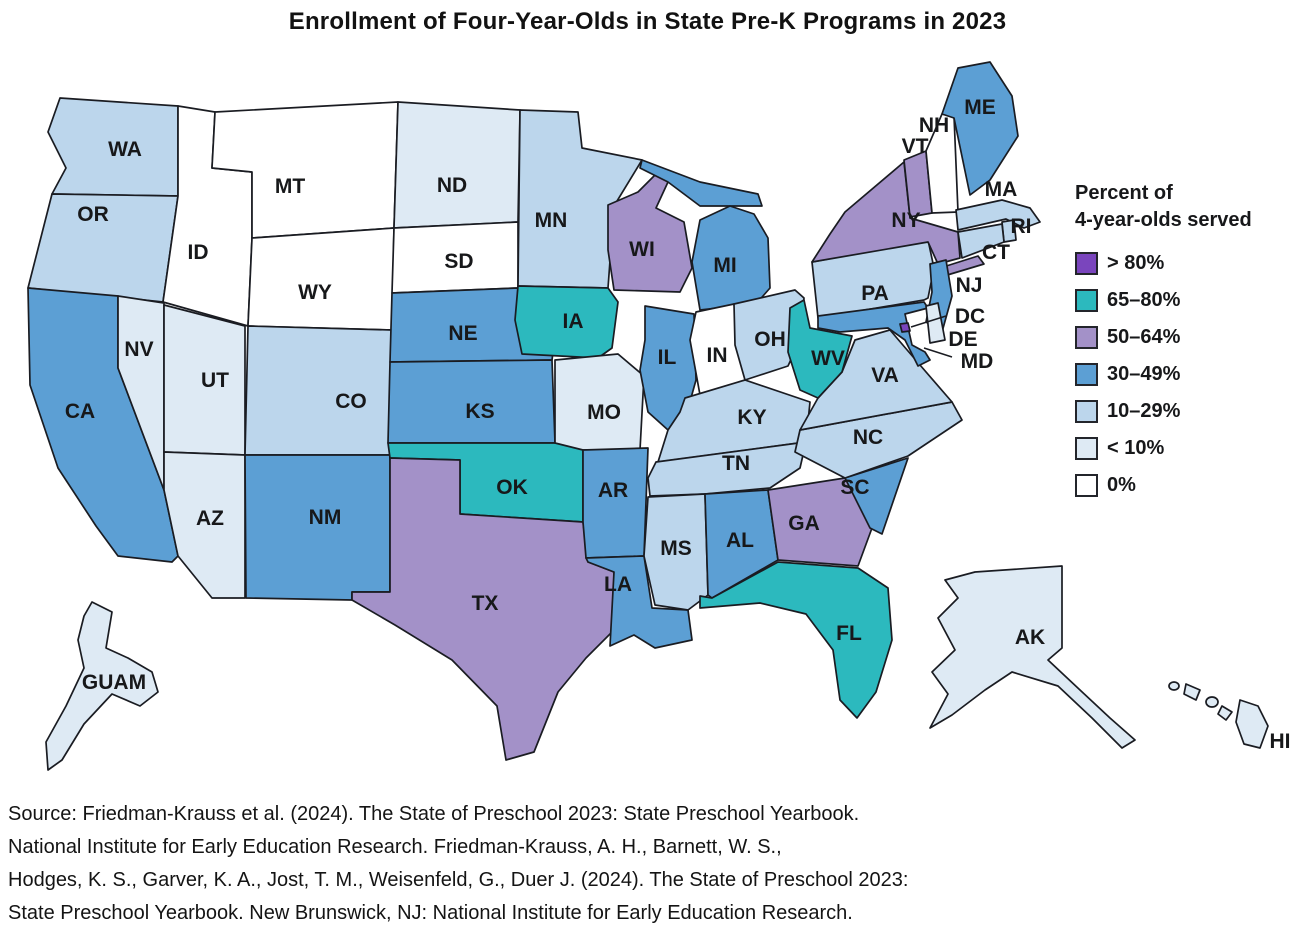 This screenshot has width=1295, height=938. Describe the element at coordinates (1182, 337) in the screenshot. I see `legend-row: 50–64%` at that location.